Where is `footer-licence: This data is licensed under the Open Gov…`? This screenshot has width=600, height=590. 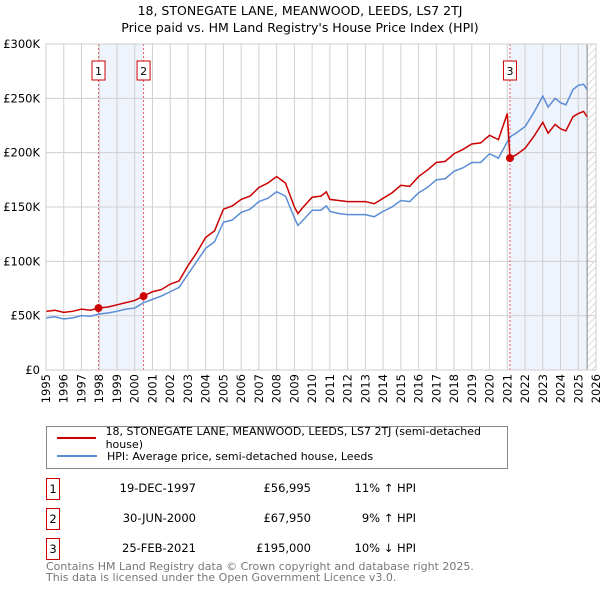
footer-licence: This data is licensed under the Open Gov… is located at coordinates (221, 577).